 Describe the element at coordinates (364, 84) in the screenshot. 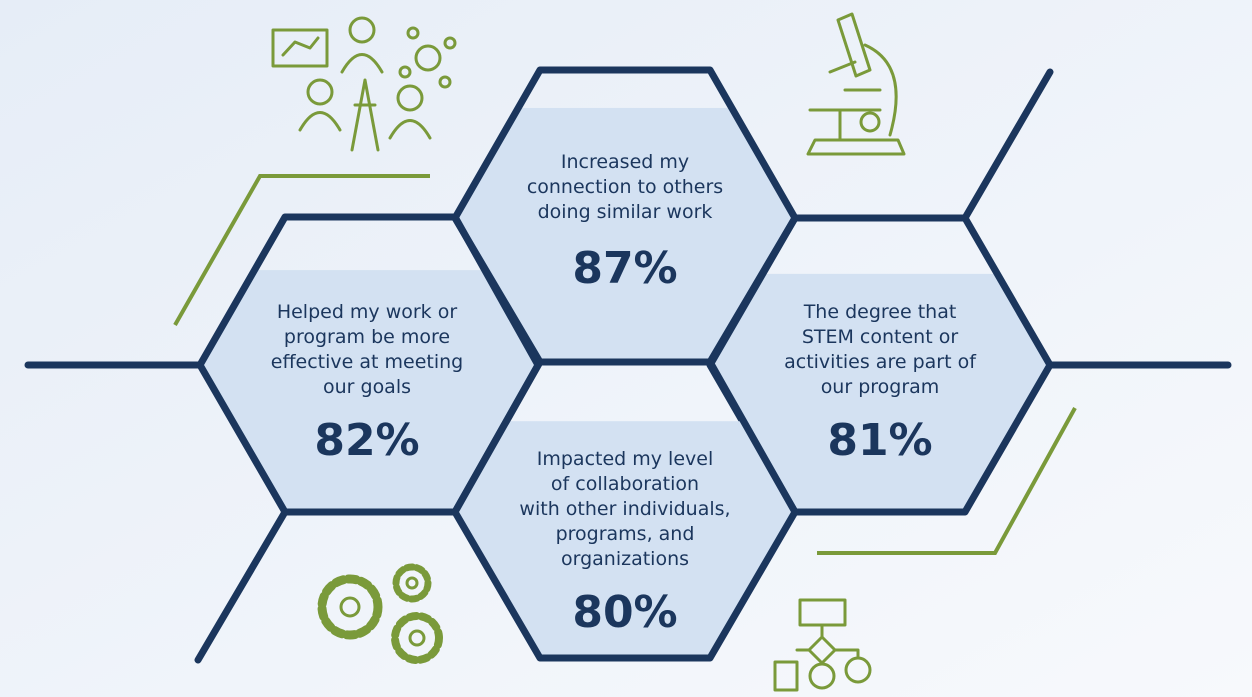

I see `icon-people` at that location.